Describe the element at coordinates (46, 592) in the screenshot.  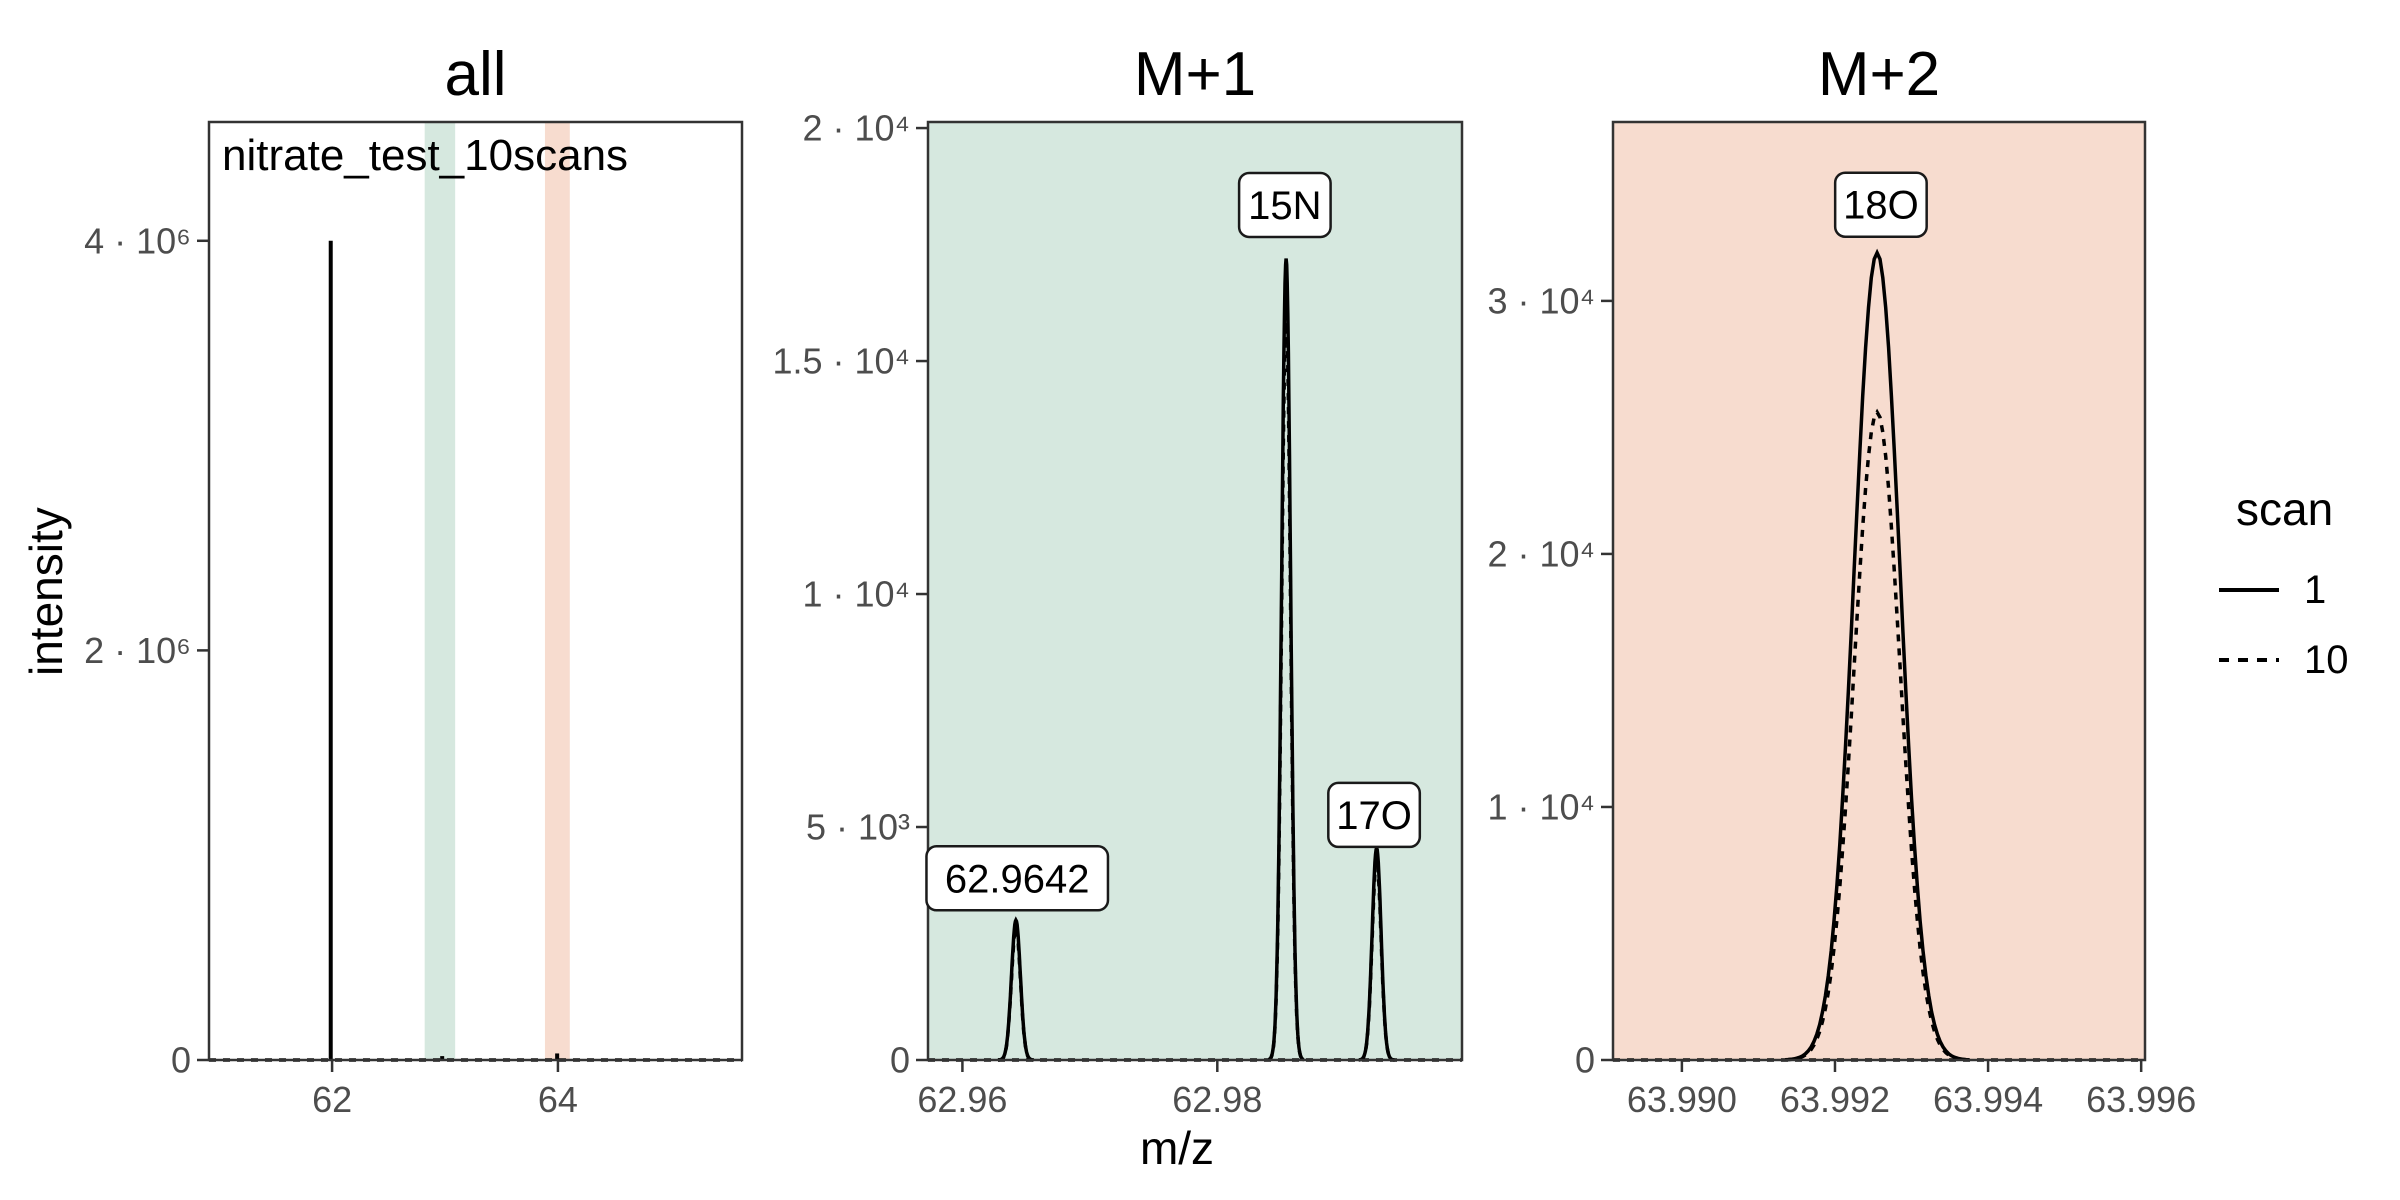
I see `y-axis-title: intensity` at that location.